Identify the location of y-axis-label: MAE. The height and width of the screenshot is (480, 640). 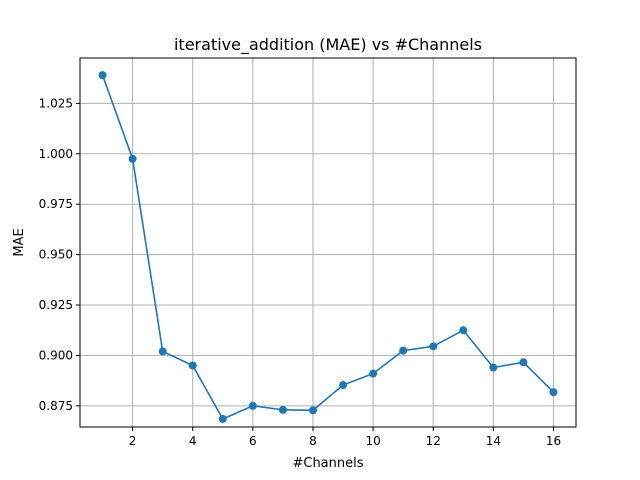
(19, 242).